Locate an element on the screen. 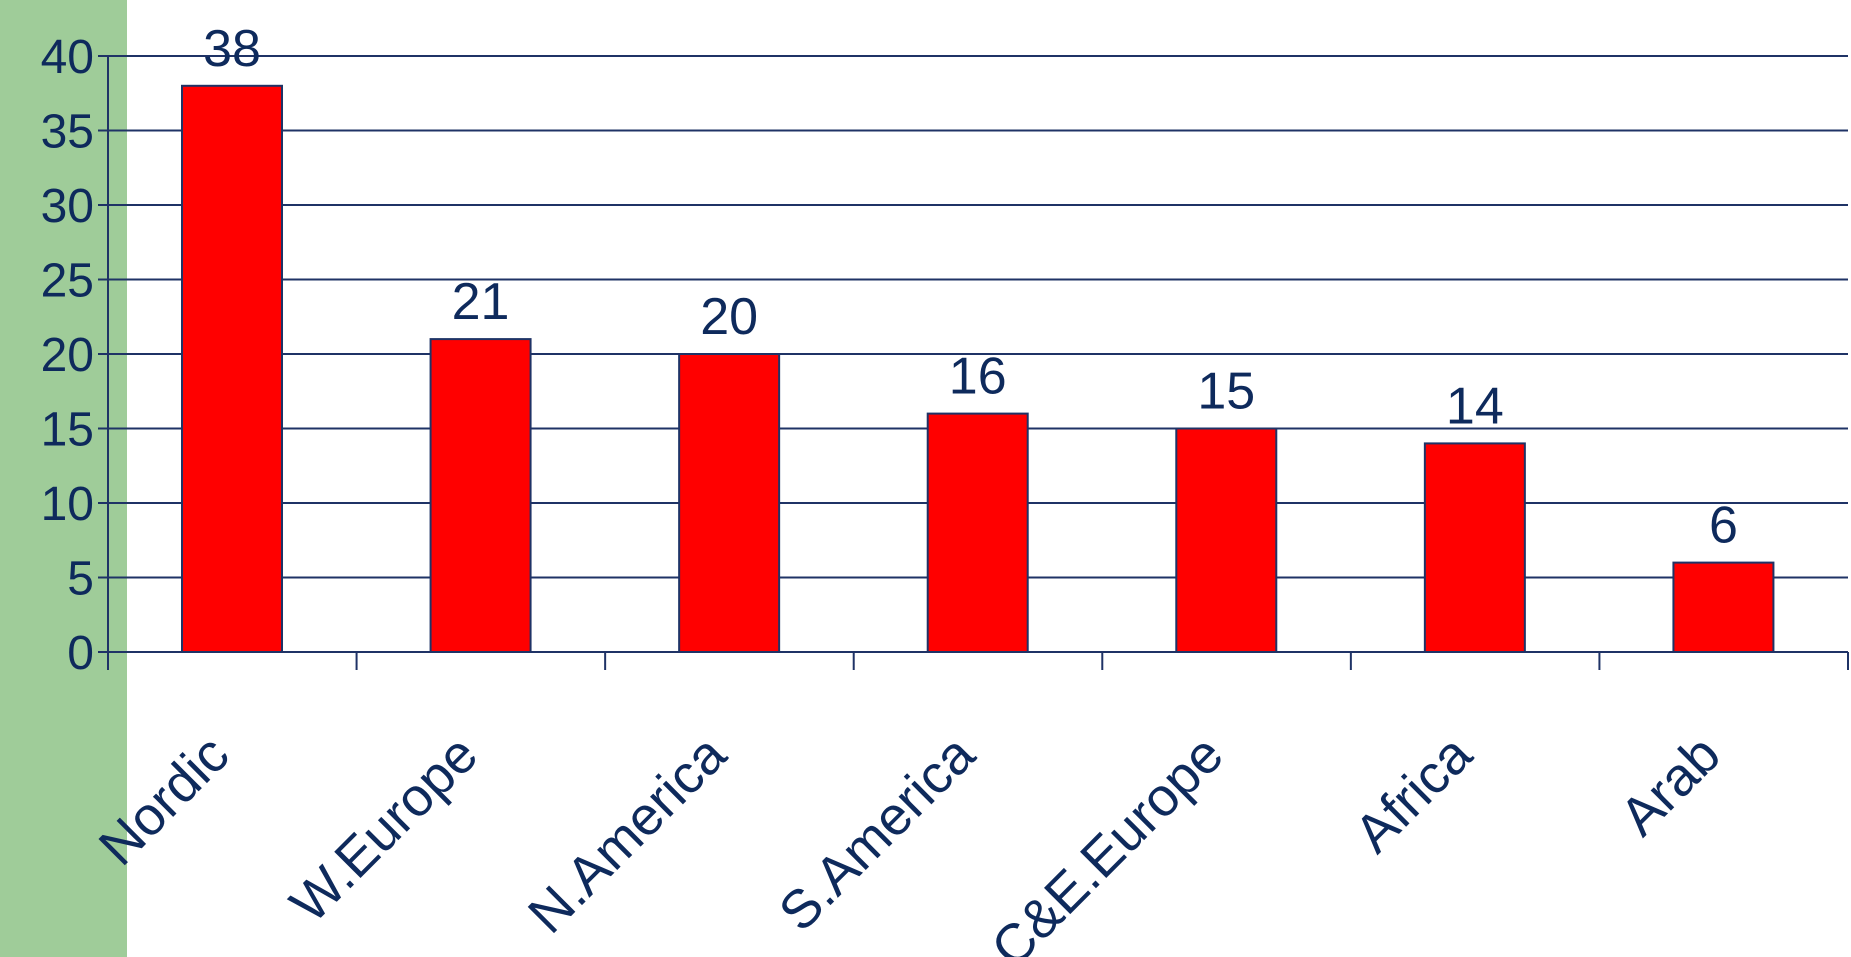  category-label: C&E.Europe is located at coordinates (1107, 840).